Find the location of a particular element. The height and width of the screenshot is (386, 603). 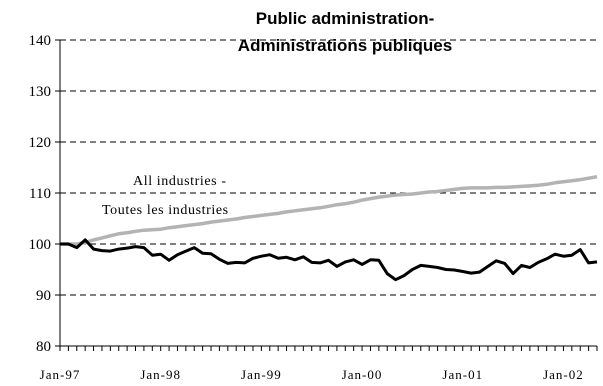

x-tick-label: Jan-98 is located at coordinates (160, 374).